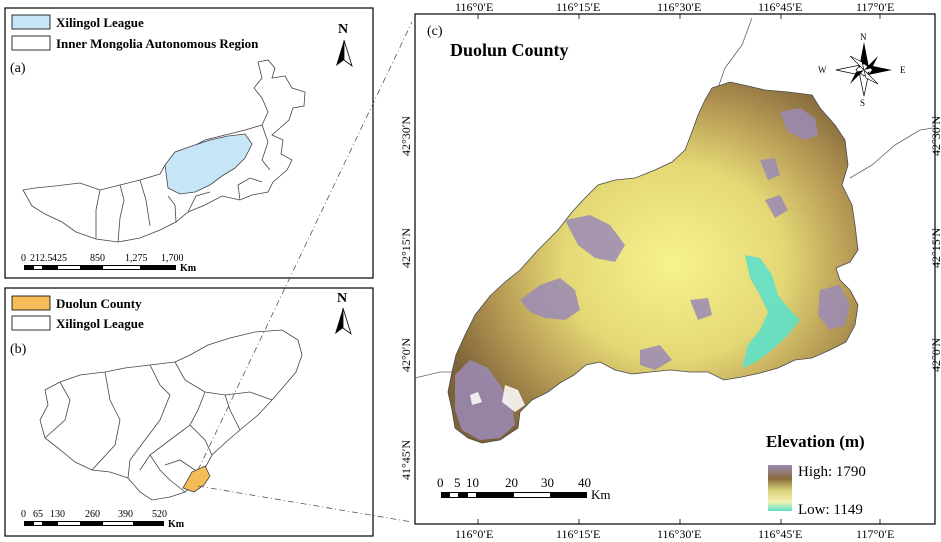  I want to click on lat-left-3: 41°45′N, so click(406, 460).